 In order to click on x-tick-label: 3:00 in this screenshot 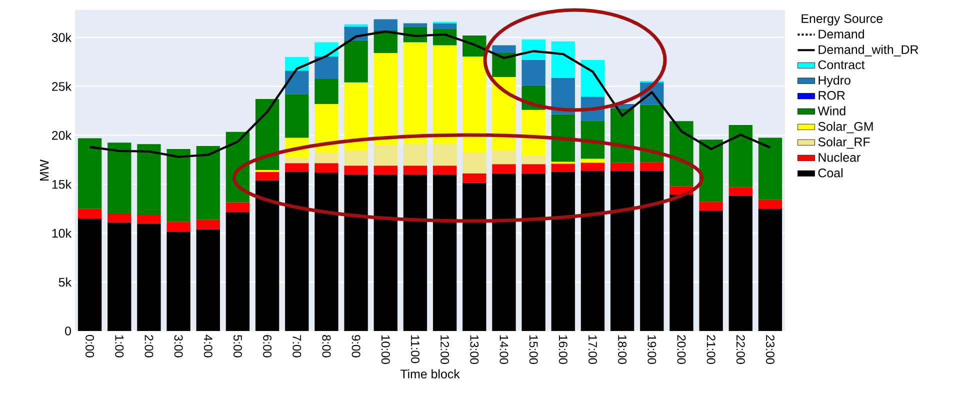, I will do `click(178, 346)`.